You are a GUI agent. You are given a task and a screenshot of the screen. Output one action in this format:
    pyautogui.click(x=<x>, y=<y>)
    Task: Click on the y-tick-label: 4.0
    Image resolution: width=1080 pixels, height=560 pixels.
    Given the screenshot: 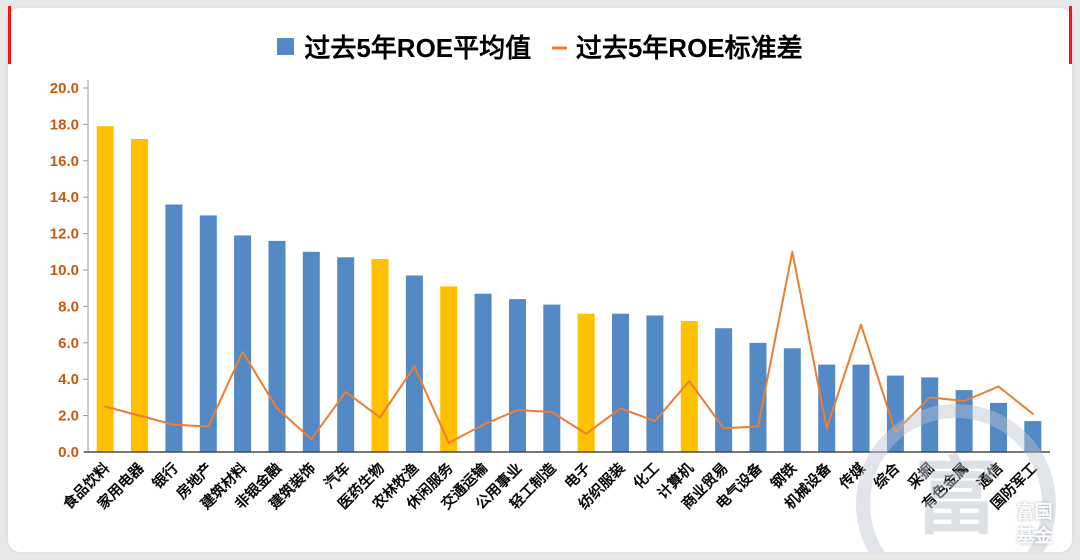 What is the action you would take?
    pyautogui.click(x=68, y=379)
    